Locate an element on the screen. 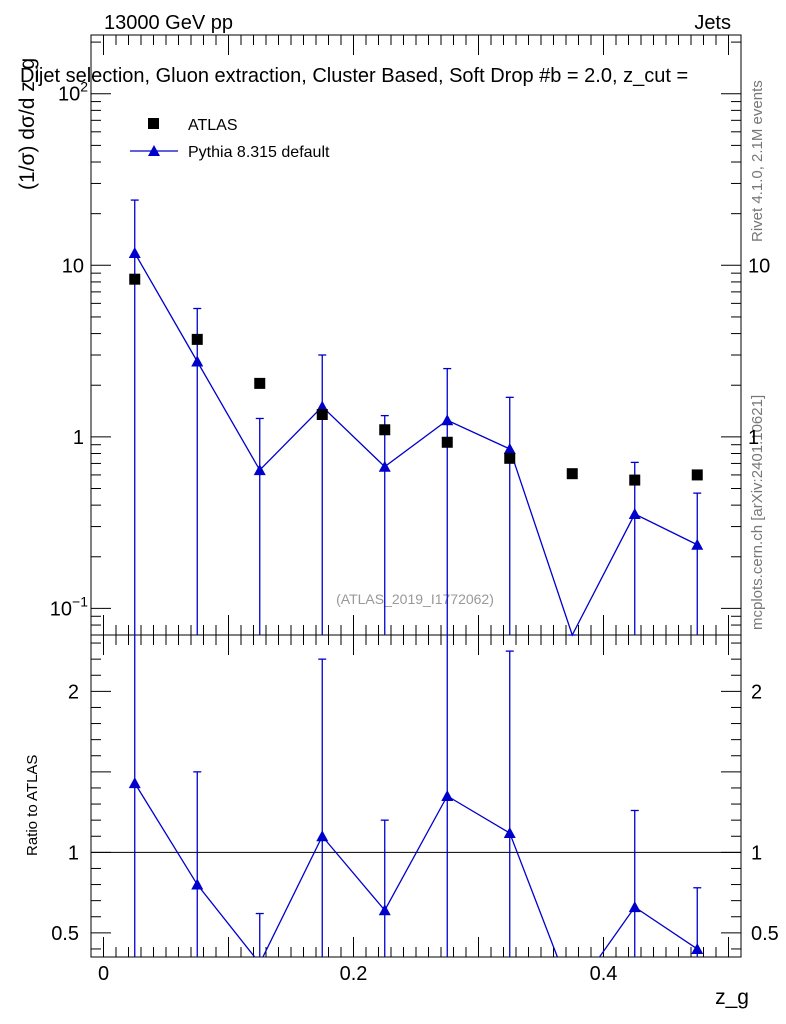  ratio-y-axis-label: Ratio to ATLAS is located at coordinates (32, 805).